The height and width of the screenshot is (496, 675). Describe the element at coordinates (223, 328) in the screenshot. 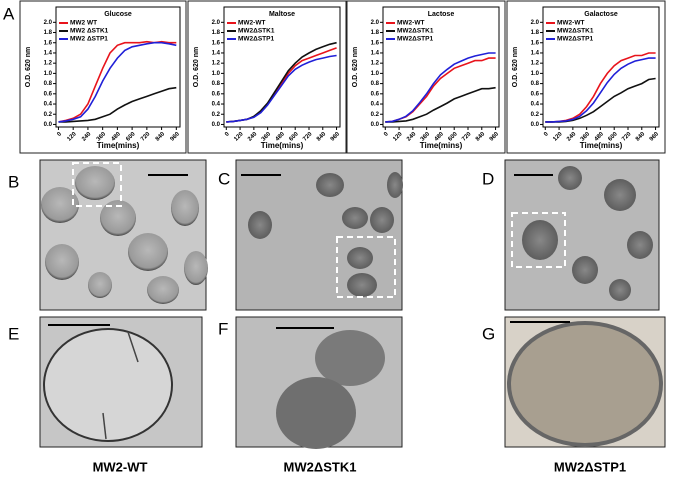

I see `panel-label: F` at that location.